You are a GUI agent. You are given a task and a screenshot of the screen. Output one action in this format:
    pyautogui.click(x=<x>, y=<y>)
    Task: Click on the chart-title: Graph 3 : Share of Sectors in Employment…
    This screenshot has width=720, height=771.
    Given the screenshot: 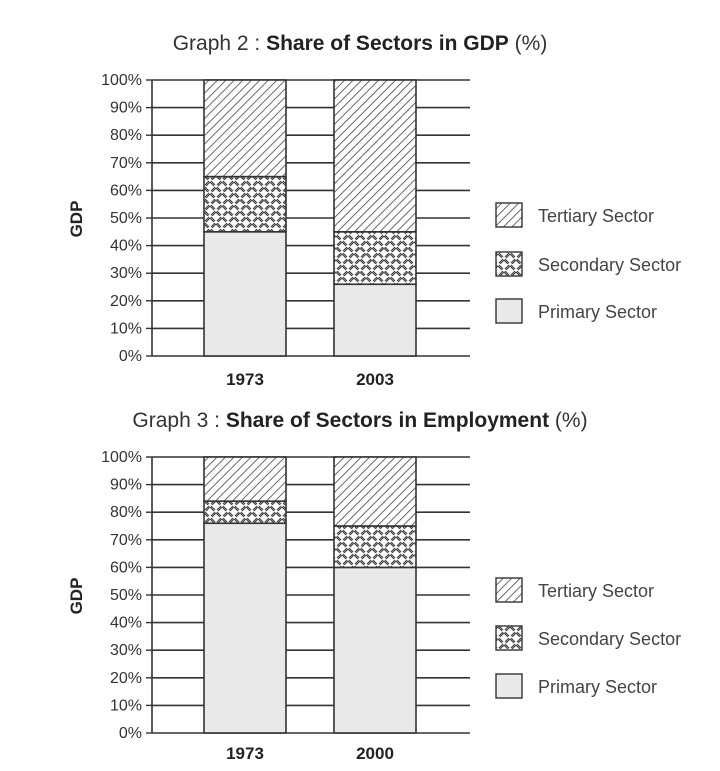 What is the action you would take?
    pyautogui.click(x=360, y=421)
    